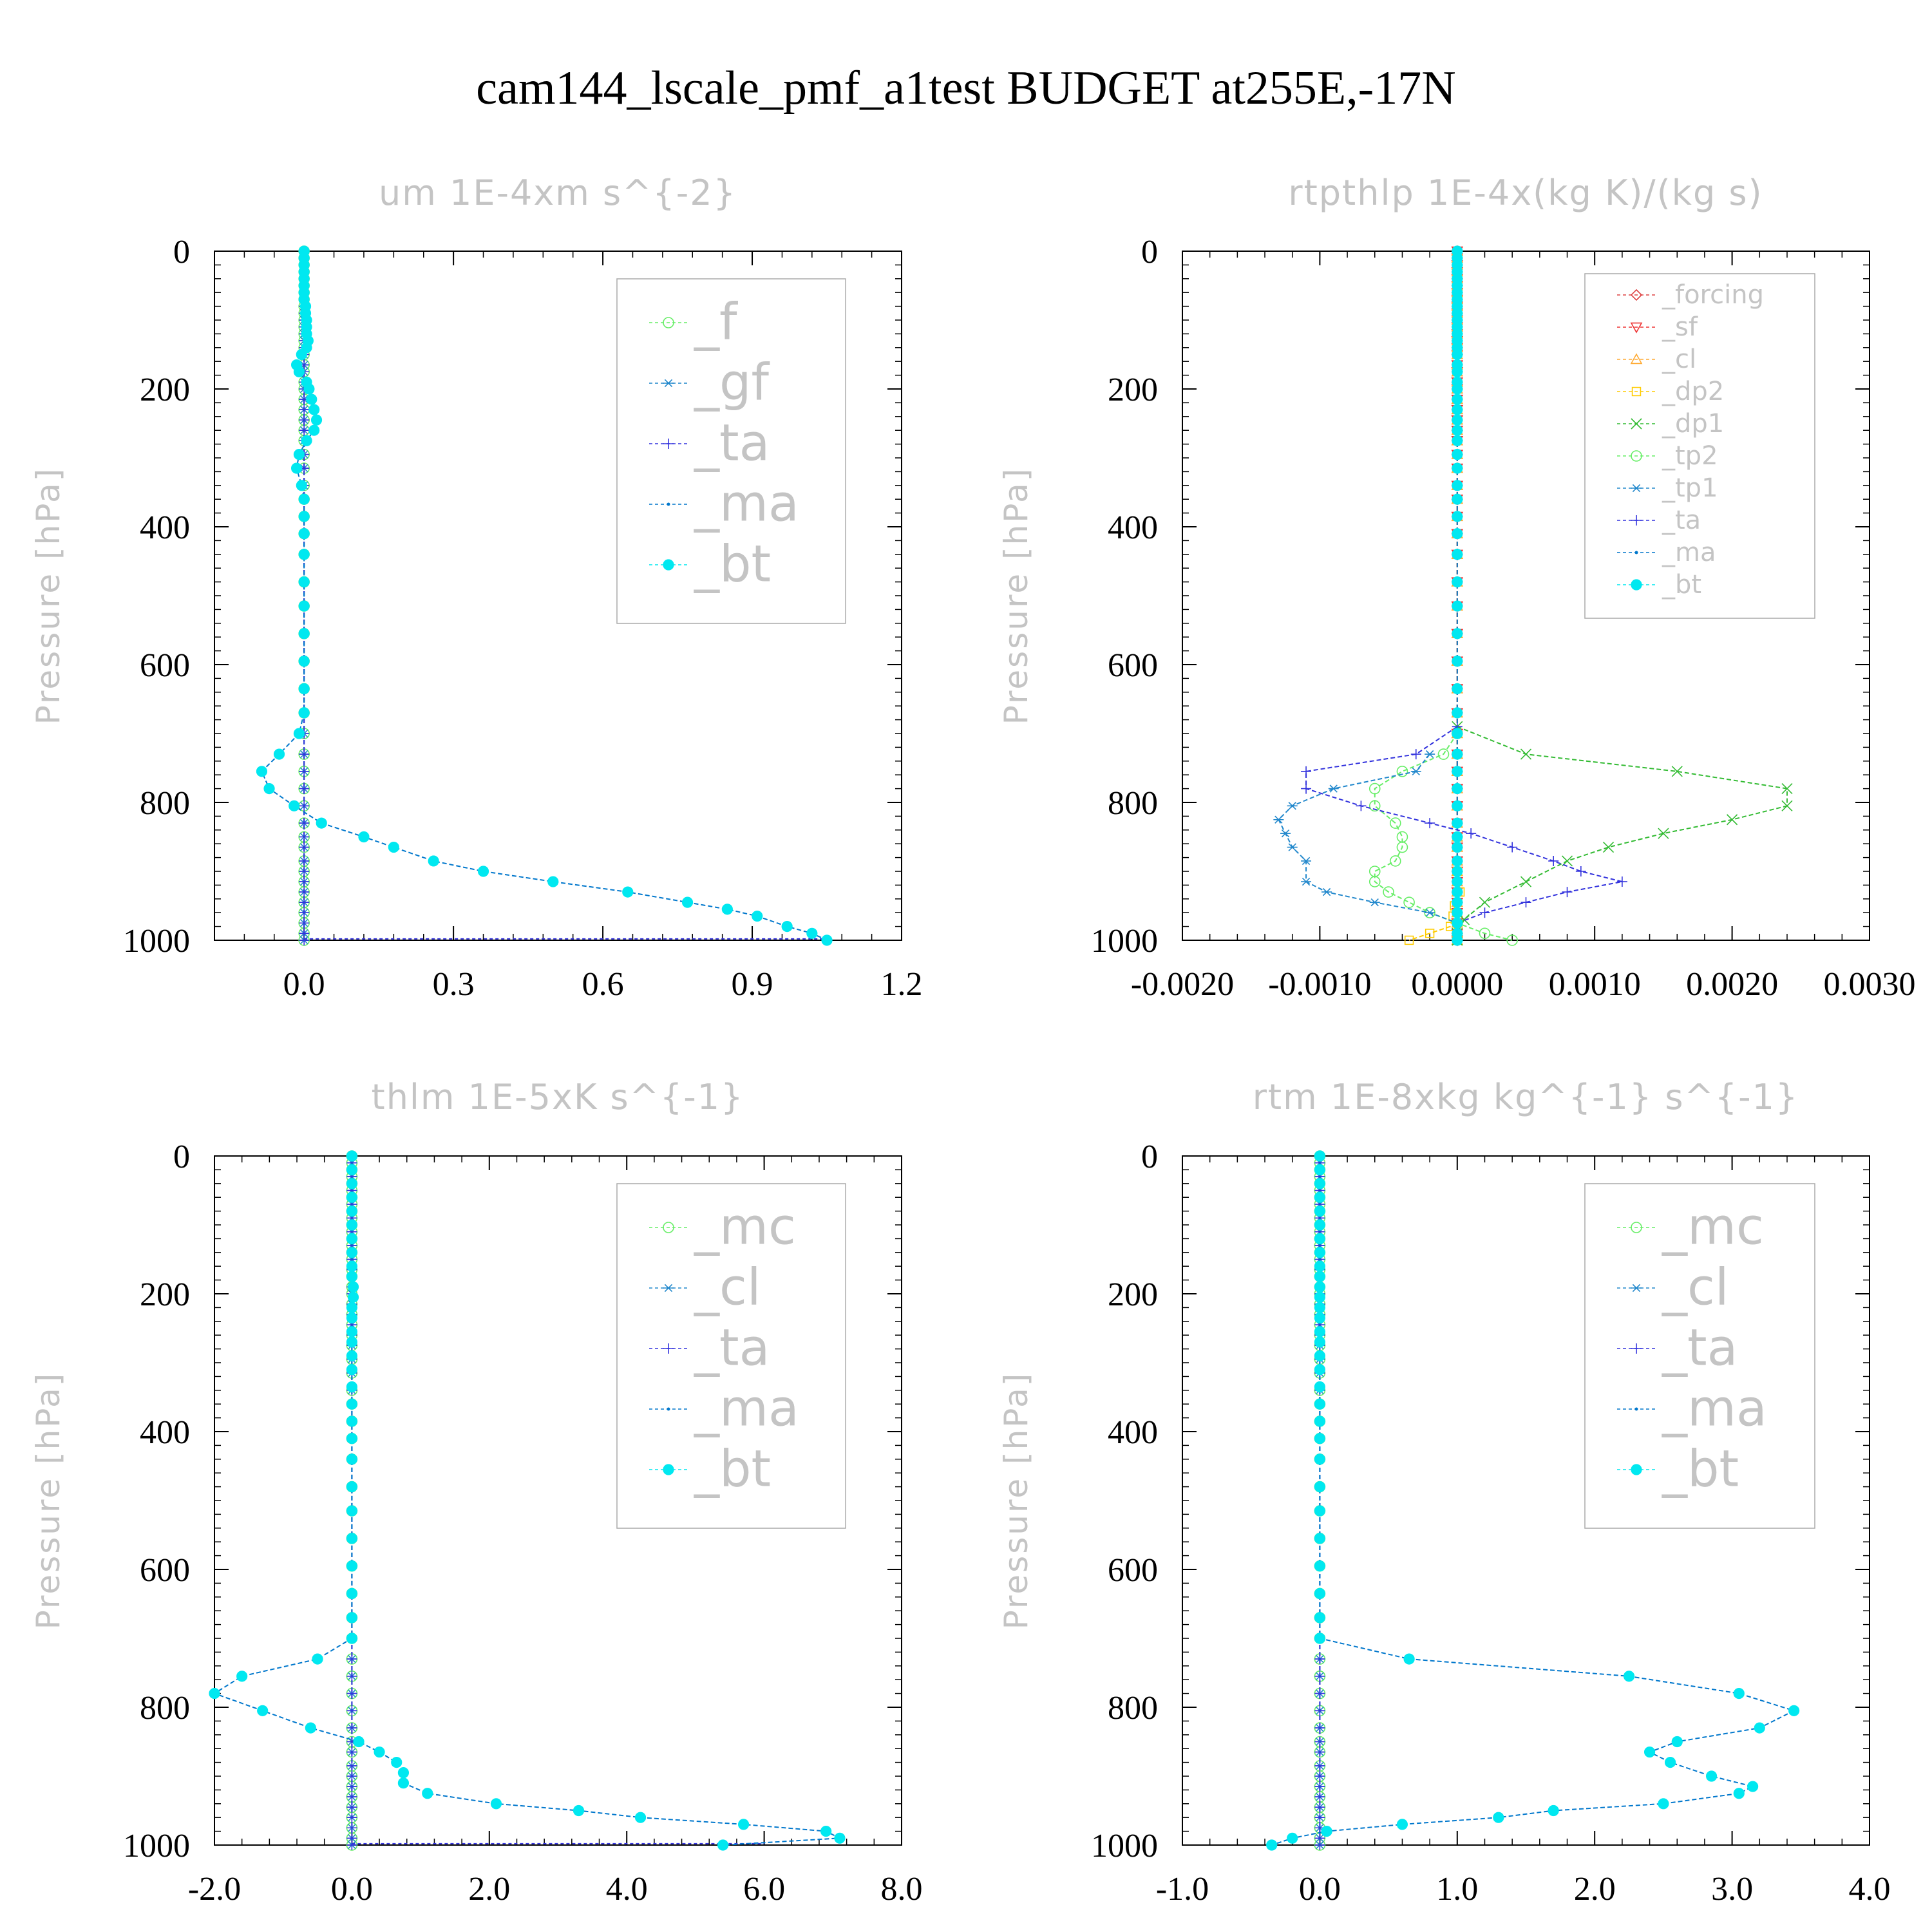  Describe the element at coordinates (1682, 585) in the screenshot. I see `legend-entry: _bt` at that location.